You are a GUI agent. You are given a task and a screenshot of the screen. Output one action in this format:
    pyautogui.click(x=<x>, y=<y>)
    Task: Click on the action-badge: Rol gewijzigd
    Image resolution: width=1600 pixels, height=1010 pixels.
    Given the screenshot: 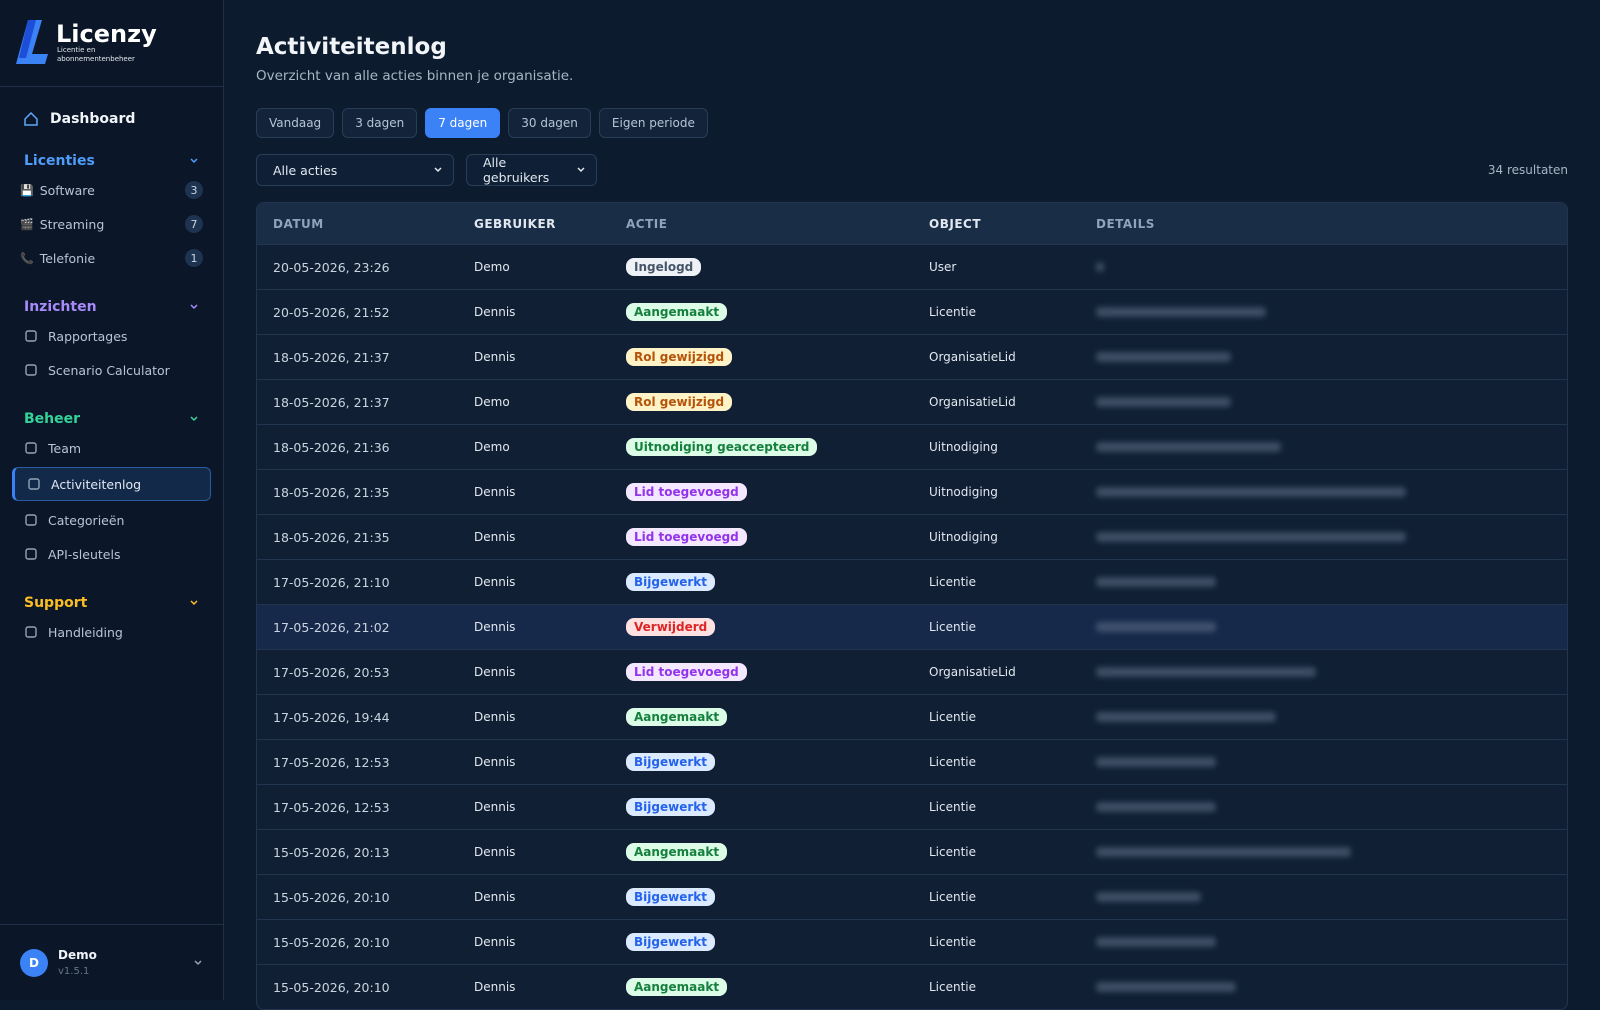 What is the action you would take?
    pyautogui.click(x=679, y=402)
    